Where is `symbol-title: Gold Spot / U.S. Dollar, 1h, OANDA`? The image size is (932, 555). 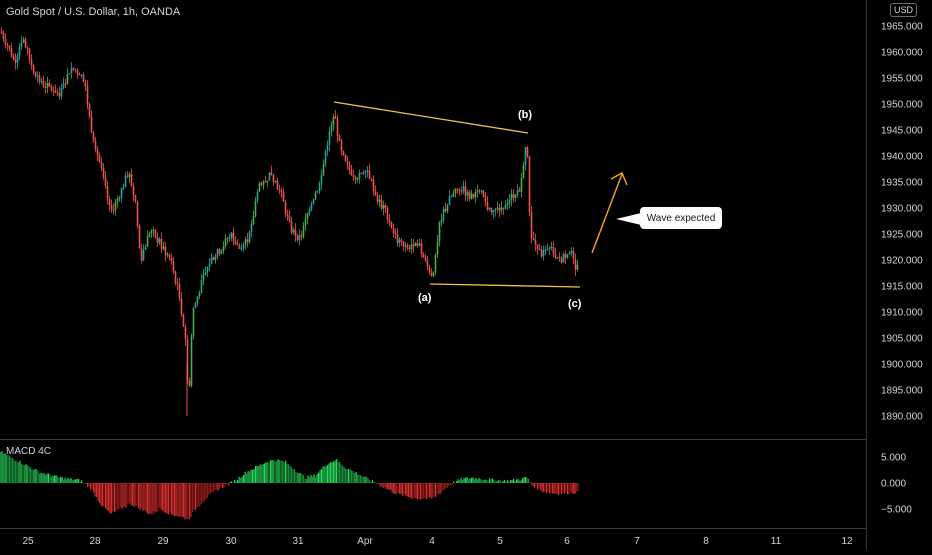 symbol-title: Gold Spot / U.S. Dollar, 1h, OANDA is located at coordinates (93, 12).